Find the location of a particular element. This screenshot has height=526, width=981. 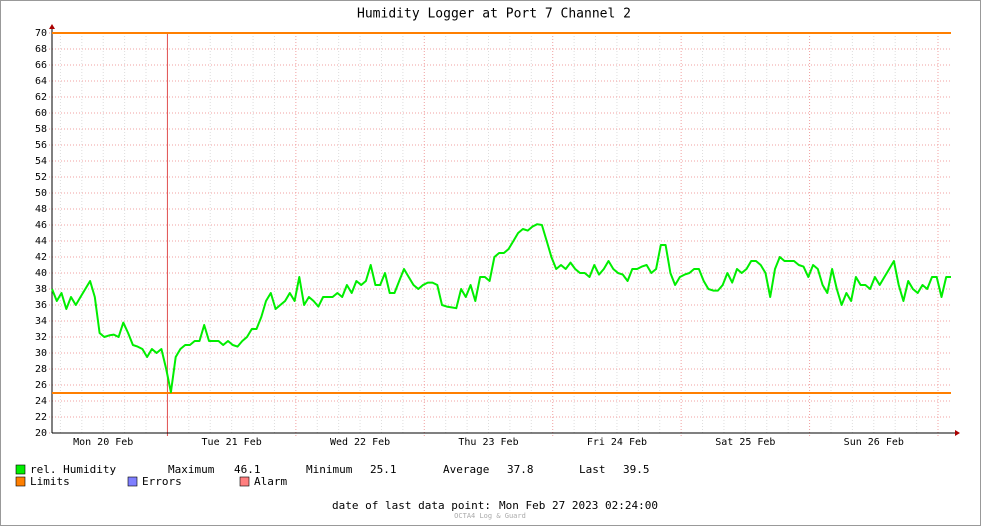

stat-label: Last is located at coordinates (592, 469).